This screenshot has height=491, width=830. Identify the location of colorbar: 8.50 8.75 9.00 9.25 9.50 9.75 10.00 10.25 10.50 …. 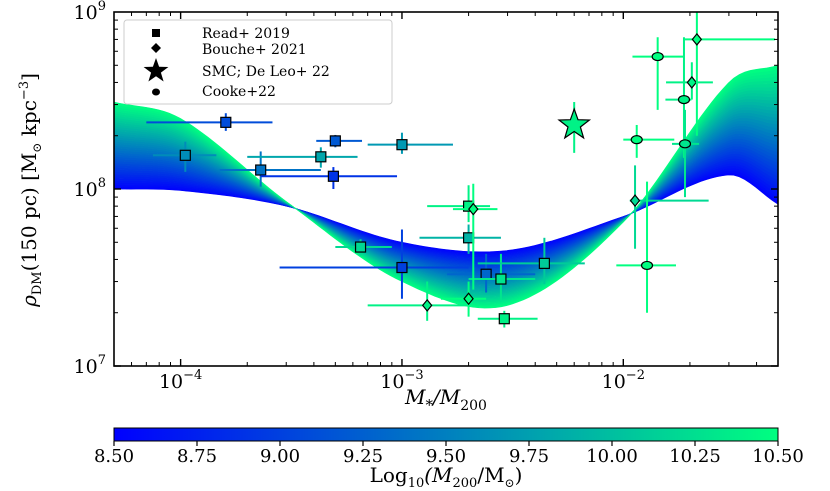
(449, 459).